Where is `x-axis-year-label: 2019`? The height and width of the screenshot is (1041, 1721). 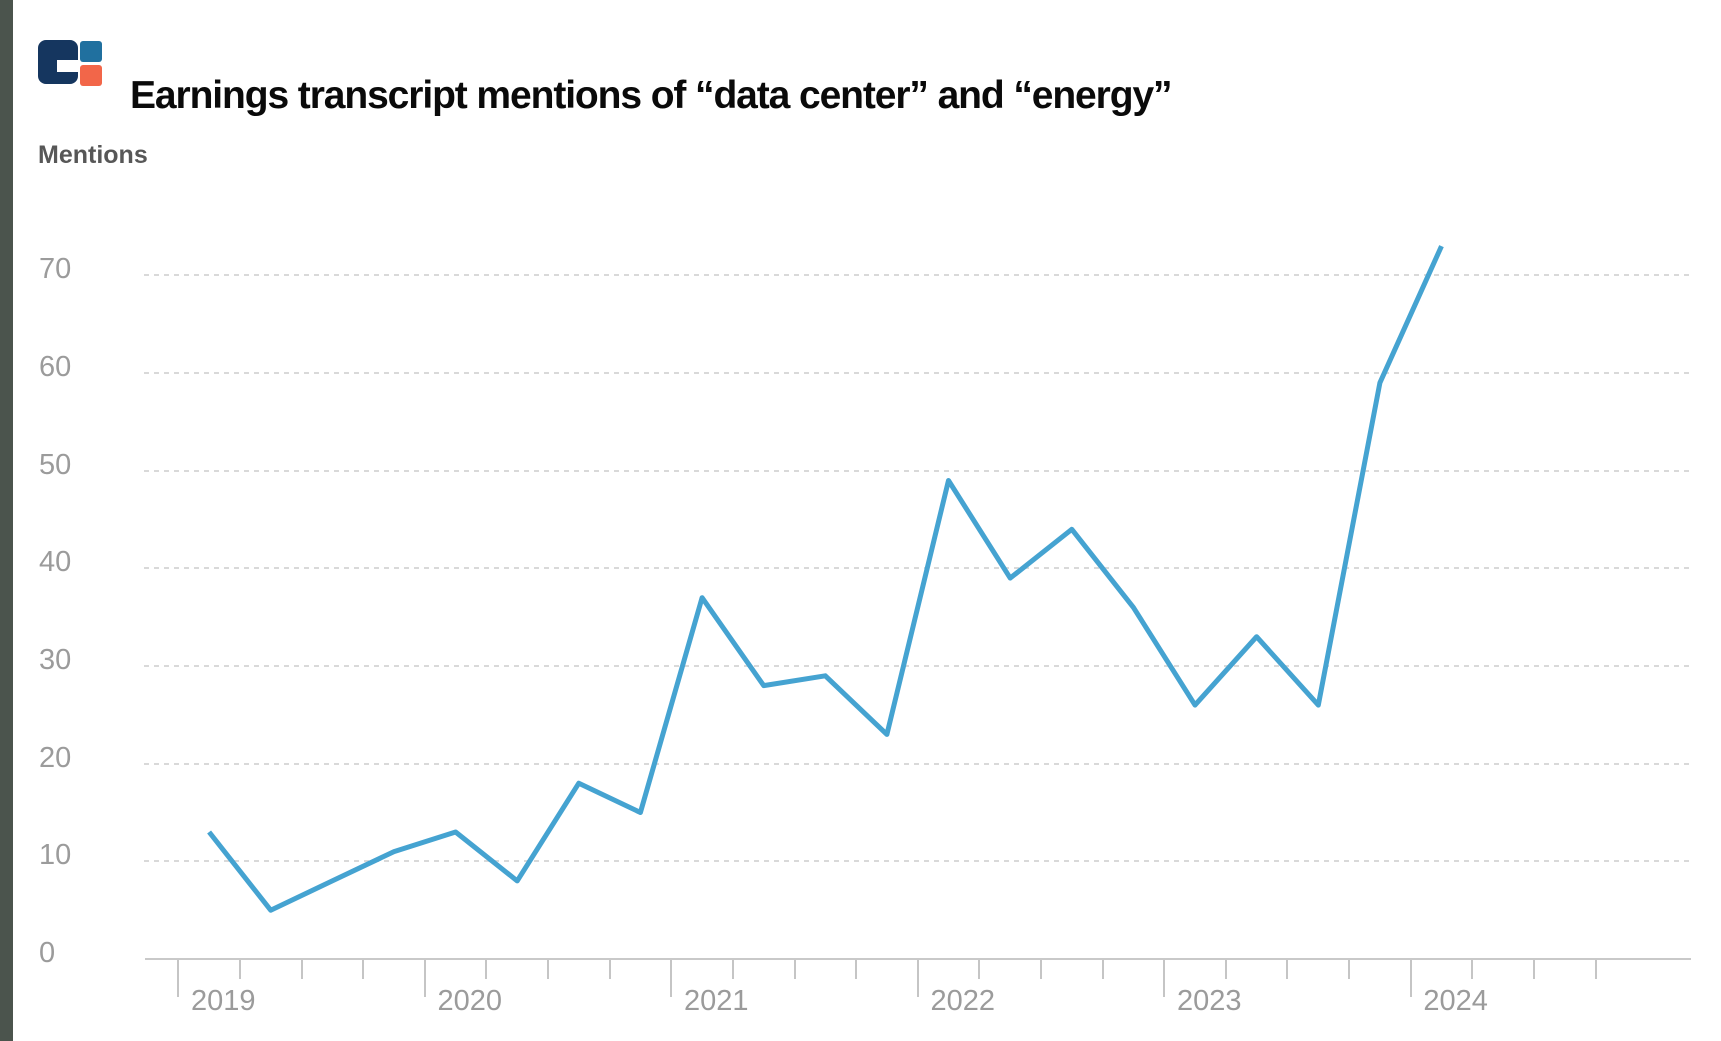
x-axis-year-label: 2019 is located at coordinates (223, 1001).